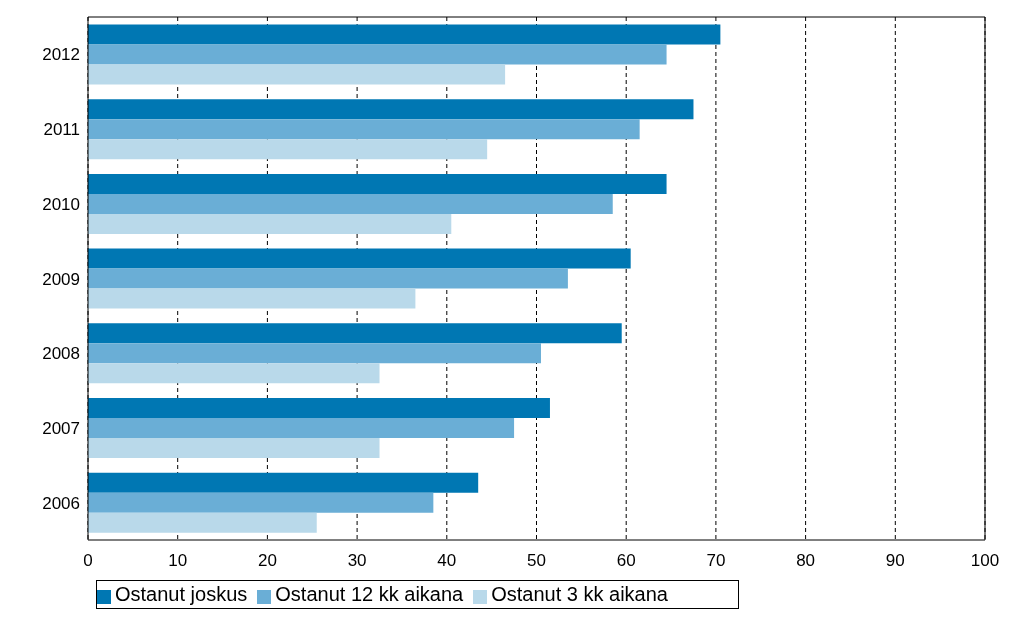  What do you see at coordinates (357, 561) in the screenshot?
I see `x-tick-label: 30` at bounding box center [357, 561].